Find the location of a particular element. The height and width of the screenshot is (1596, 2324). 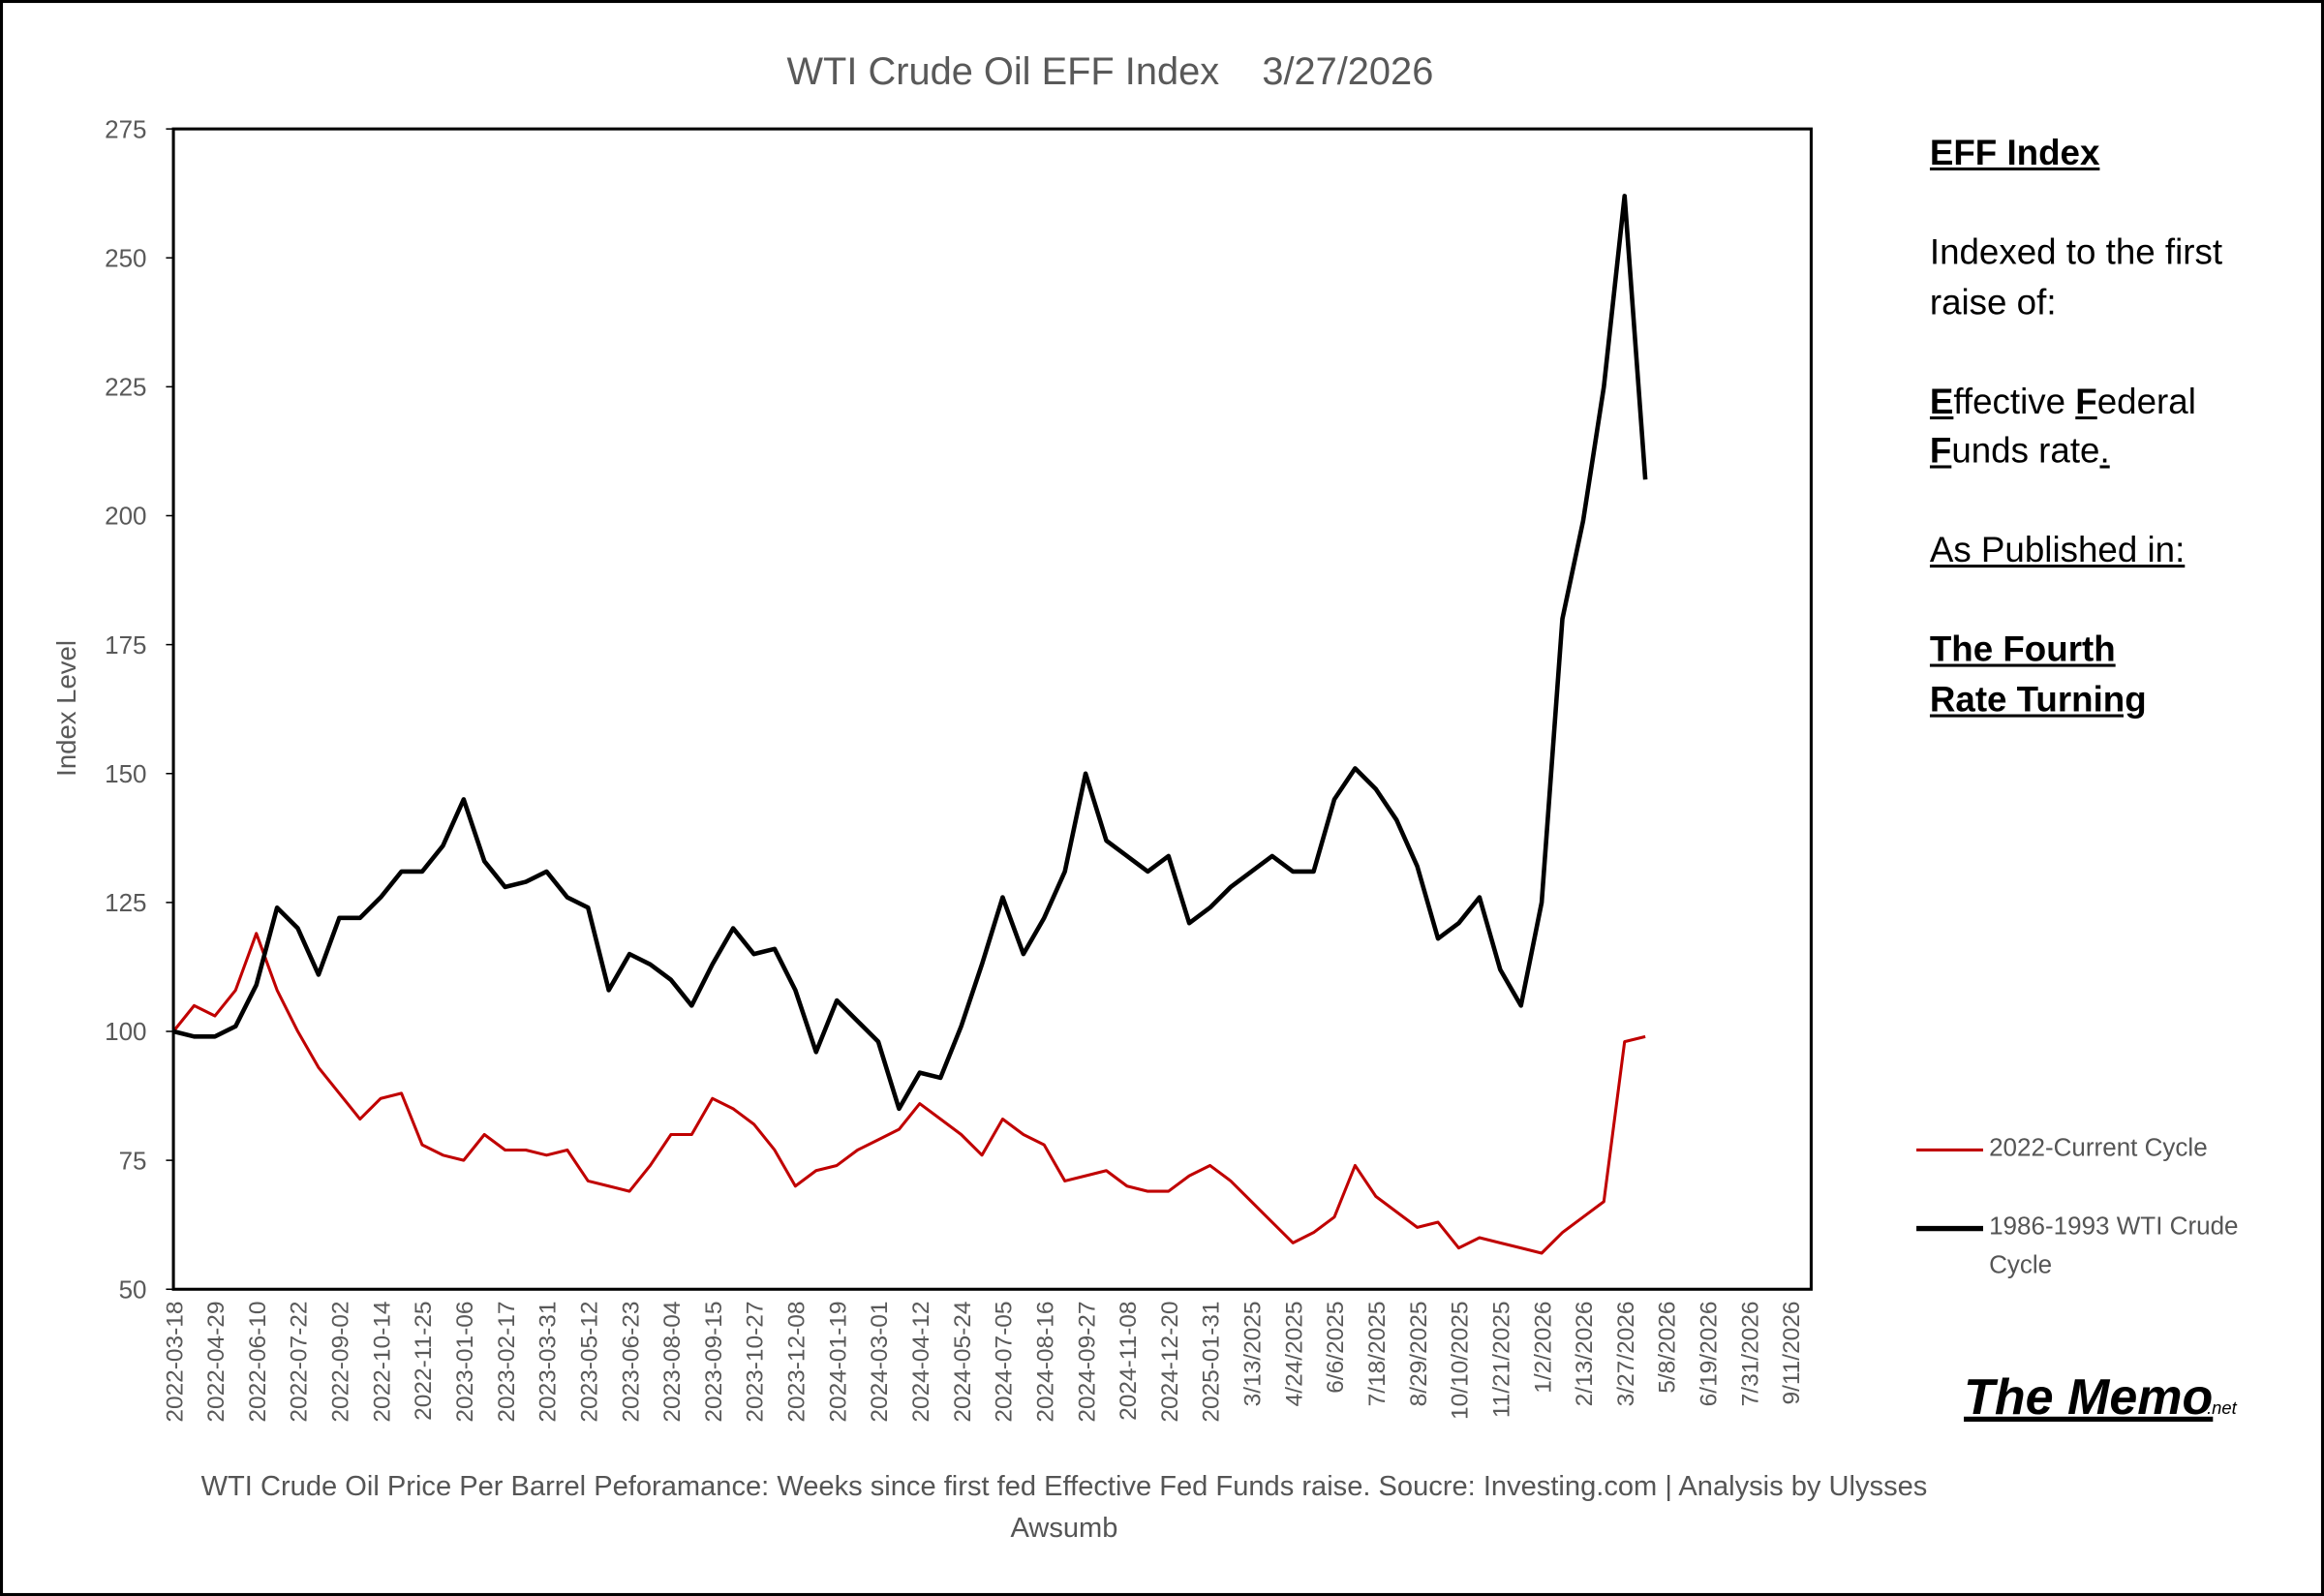

x-tick-label: 2024-12-20 is located at coordinates (1170, 1361).